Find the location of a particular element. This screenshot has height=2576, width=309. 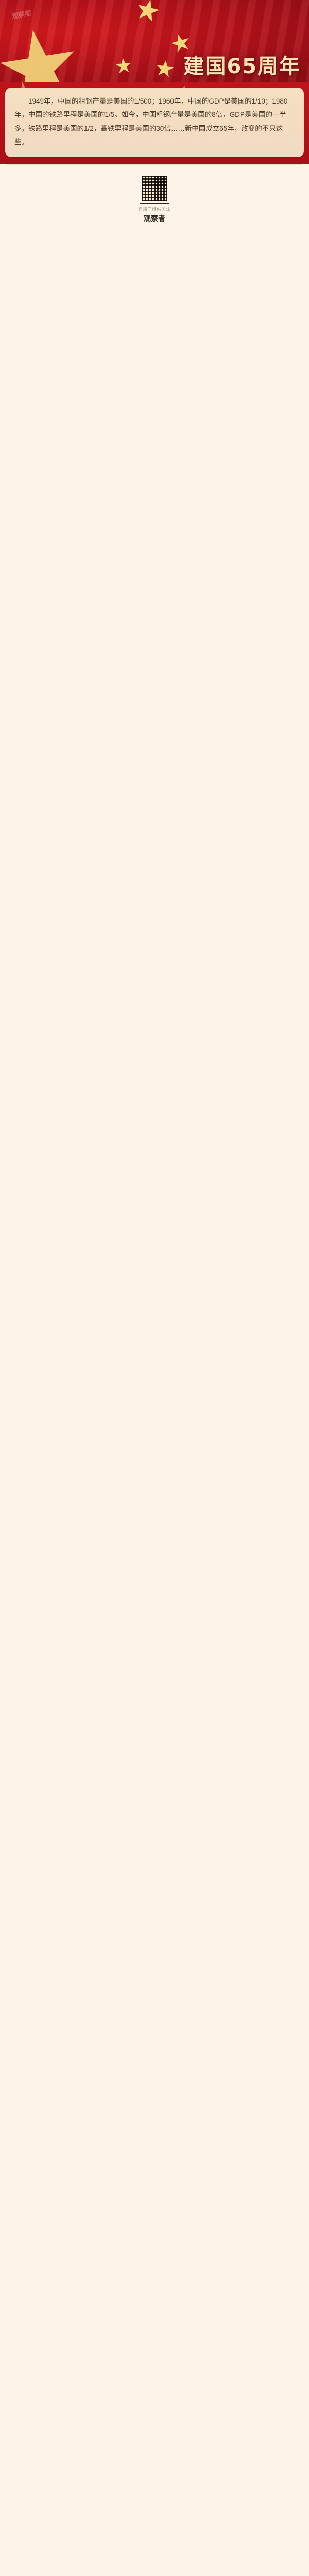

qr-code-icon is located at coordinates (154, 189).